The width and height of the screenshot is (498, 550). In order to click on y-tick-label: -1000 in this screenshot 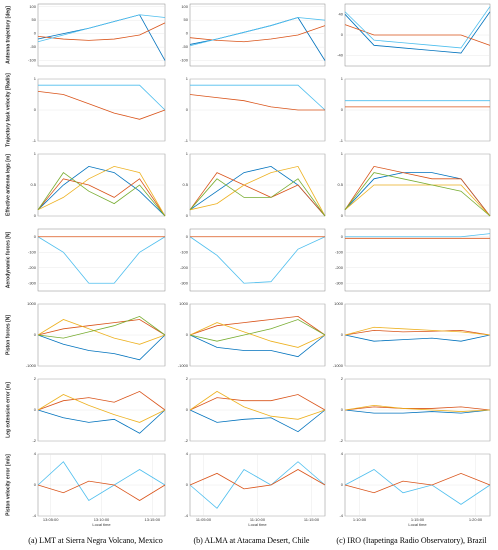, I will do `click(183, 365)`.